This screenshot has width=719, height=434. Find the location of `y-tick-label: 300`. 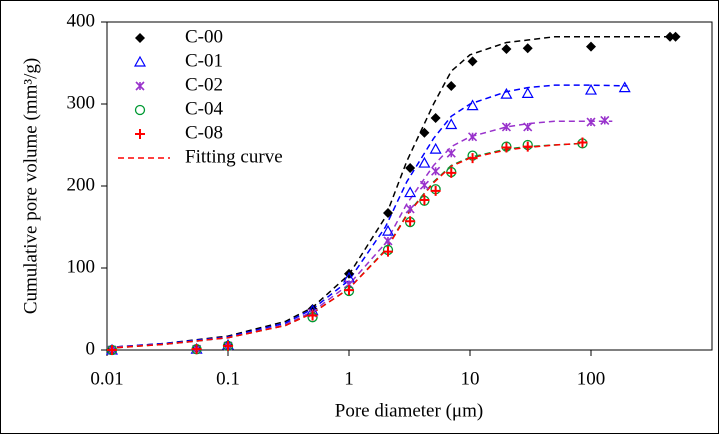

y-tick-label: 300 is located at coordinates (81, 102).